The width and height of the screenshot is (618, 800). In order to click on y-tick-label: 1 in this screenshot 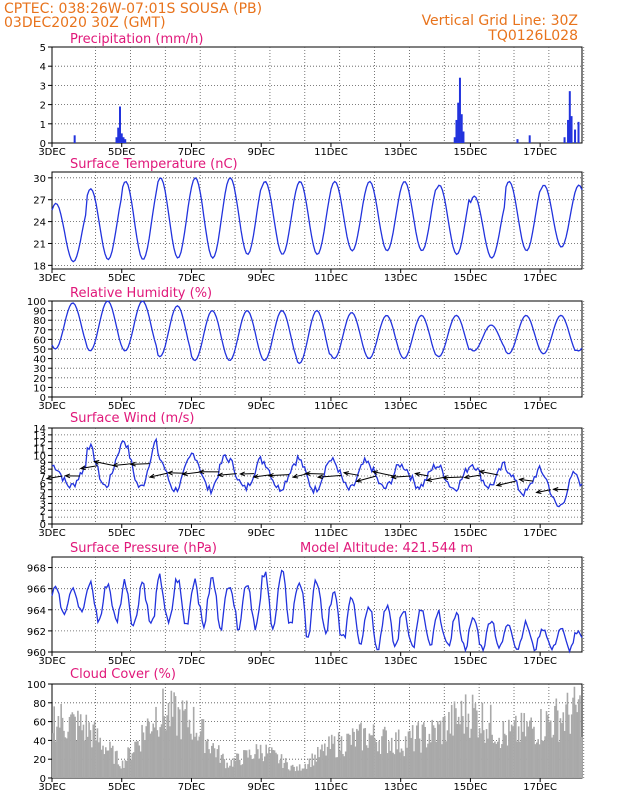, I will do `click(43, 518)`.